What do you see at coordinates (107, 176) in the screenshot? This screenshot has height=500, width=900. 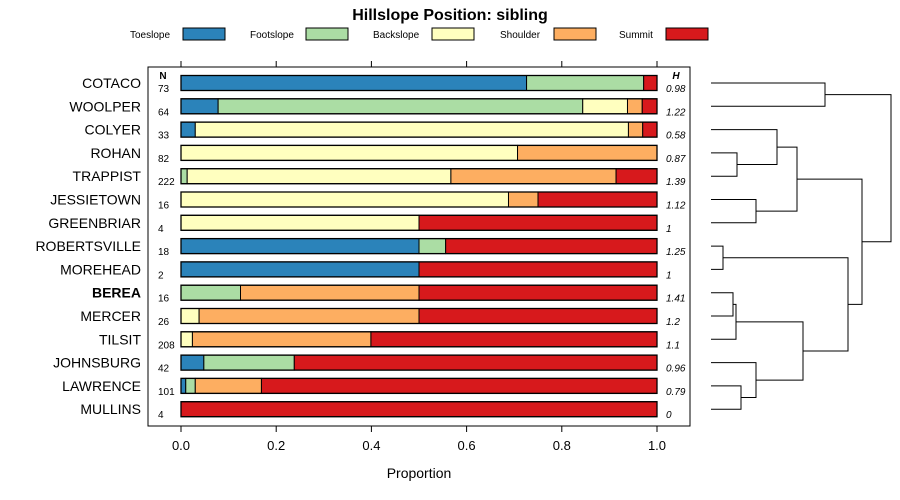 I see `category-label-trappist: TRAPPIST` at bounding box center [107, 176].